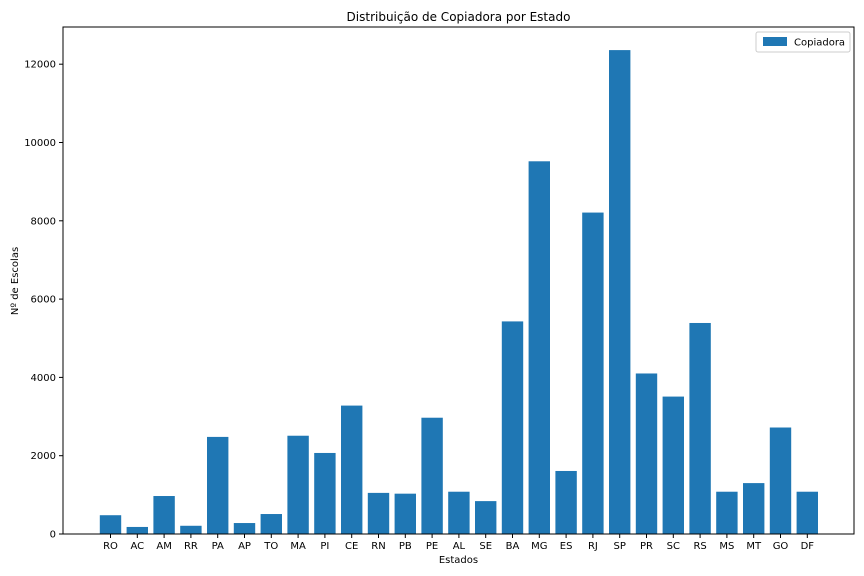  Describe the element at coordinates (485, 546) in the screenshot. I see `x-tick-label: SE` at that location.